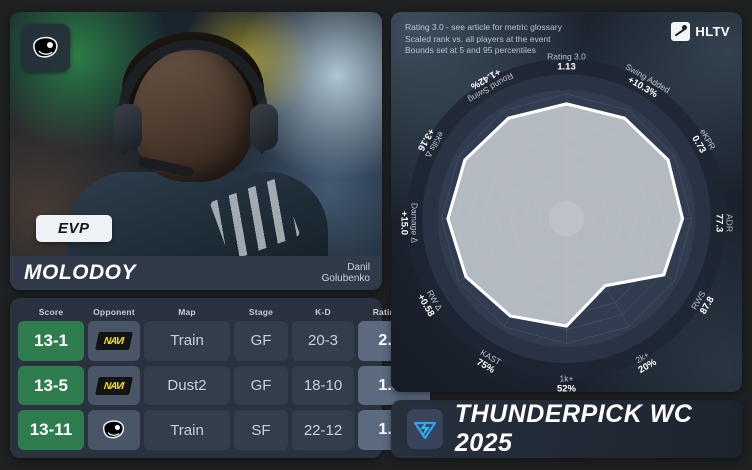 The image size is (752, 470). I want to click on column-header-opponent: Opponent, so click(114, 312).